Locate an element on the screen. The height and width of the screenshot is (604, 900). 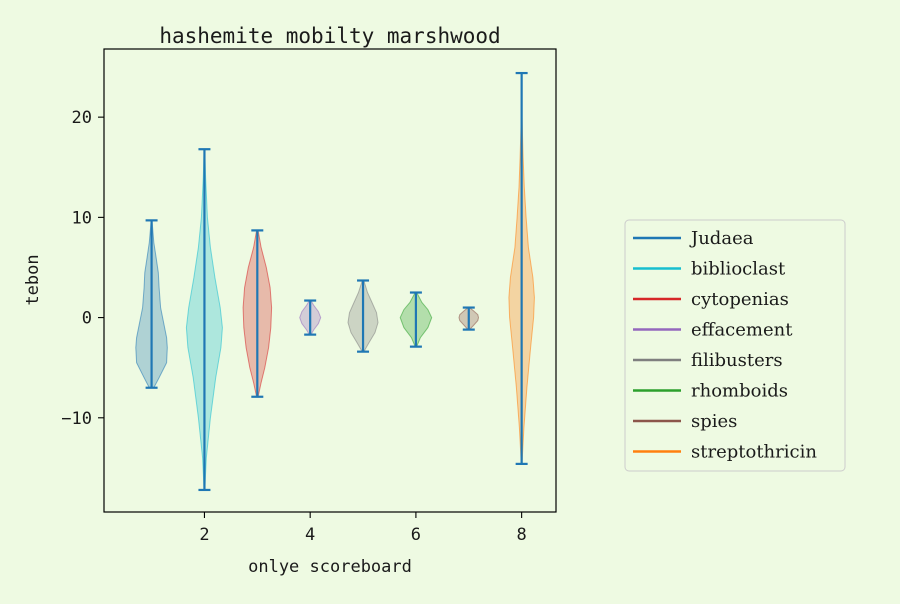
legend-entry: streptothricin is located at coordinates (725, 452).